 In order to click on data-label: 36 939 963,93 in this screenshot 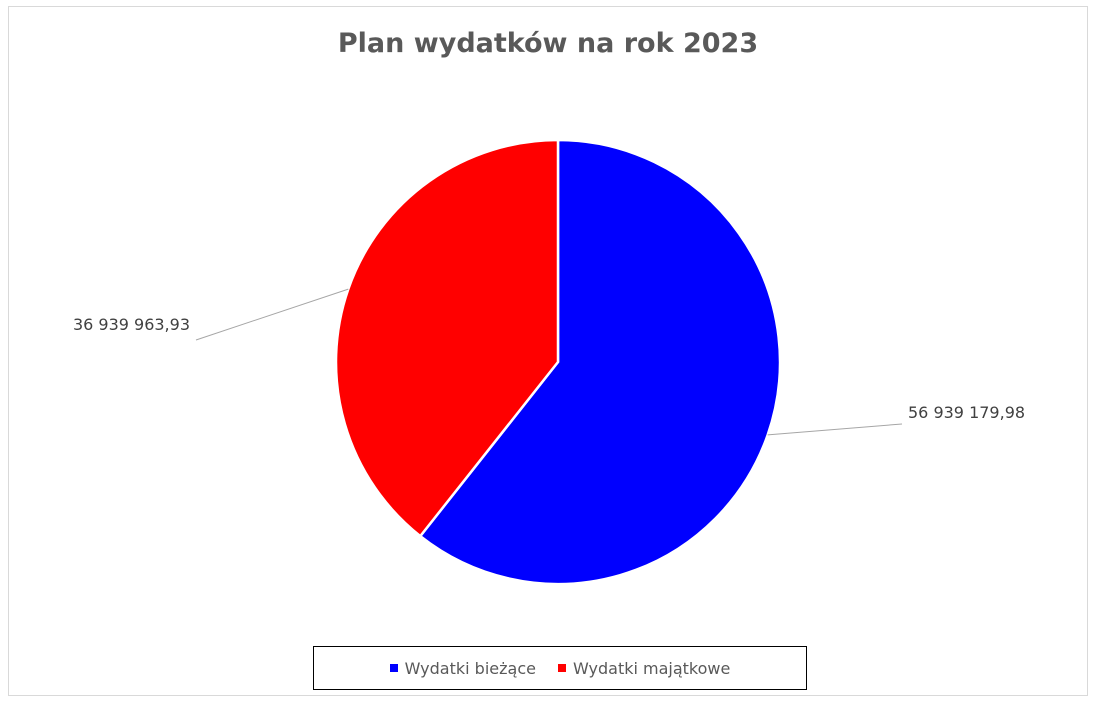, I will do `click(131, 324)`.